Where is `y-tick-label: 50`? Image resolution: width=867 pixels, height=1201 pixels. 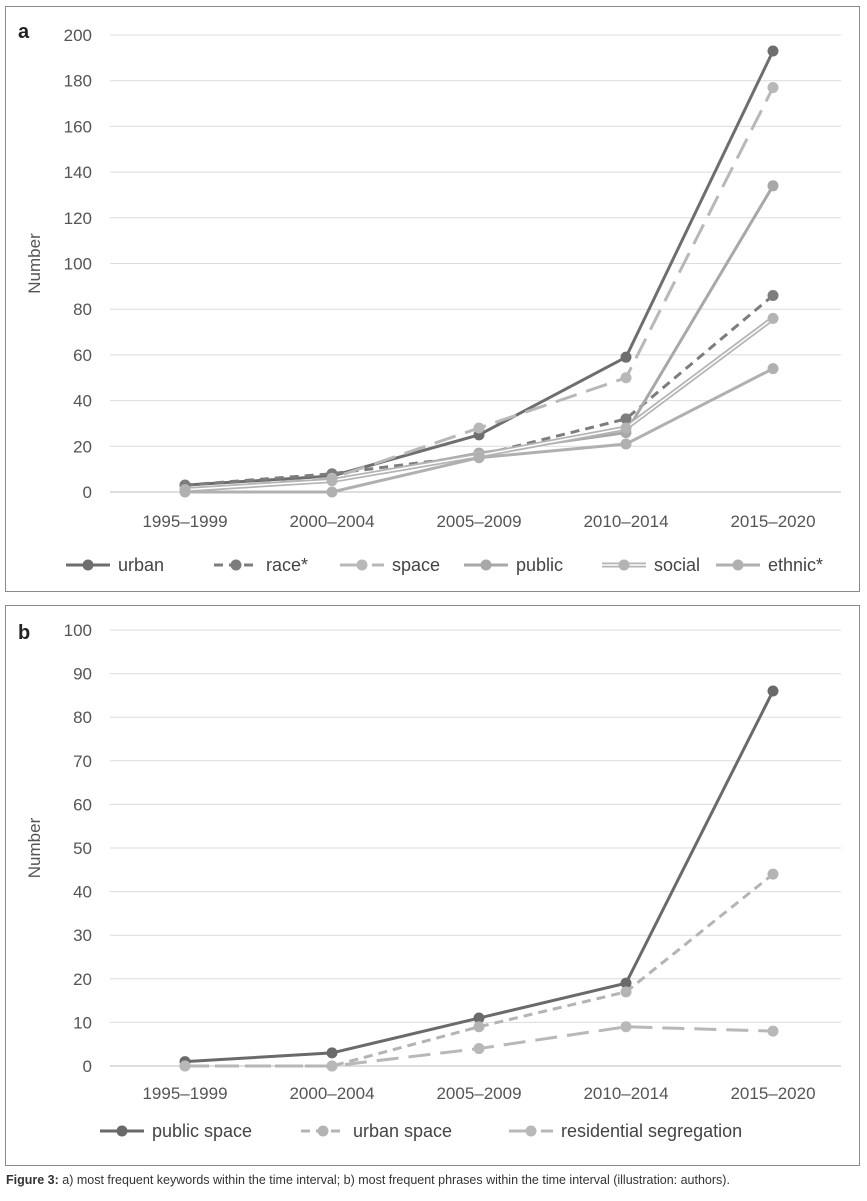 y-tick-label: 50 is located at coordinates (82, 848).